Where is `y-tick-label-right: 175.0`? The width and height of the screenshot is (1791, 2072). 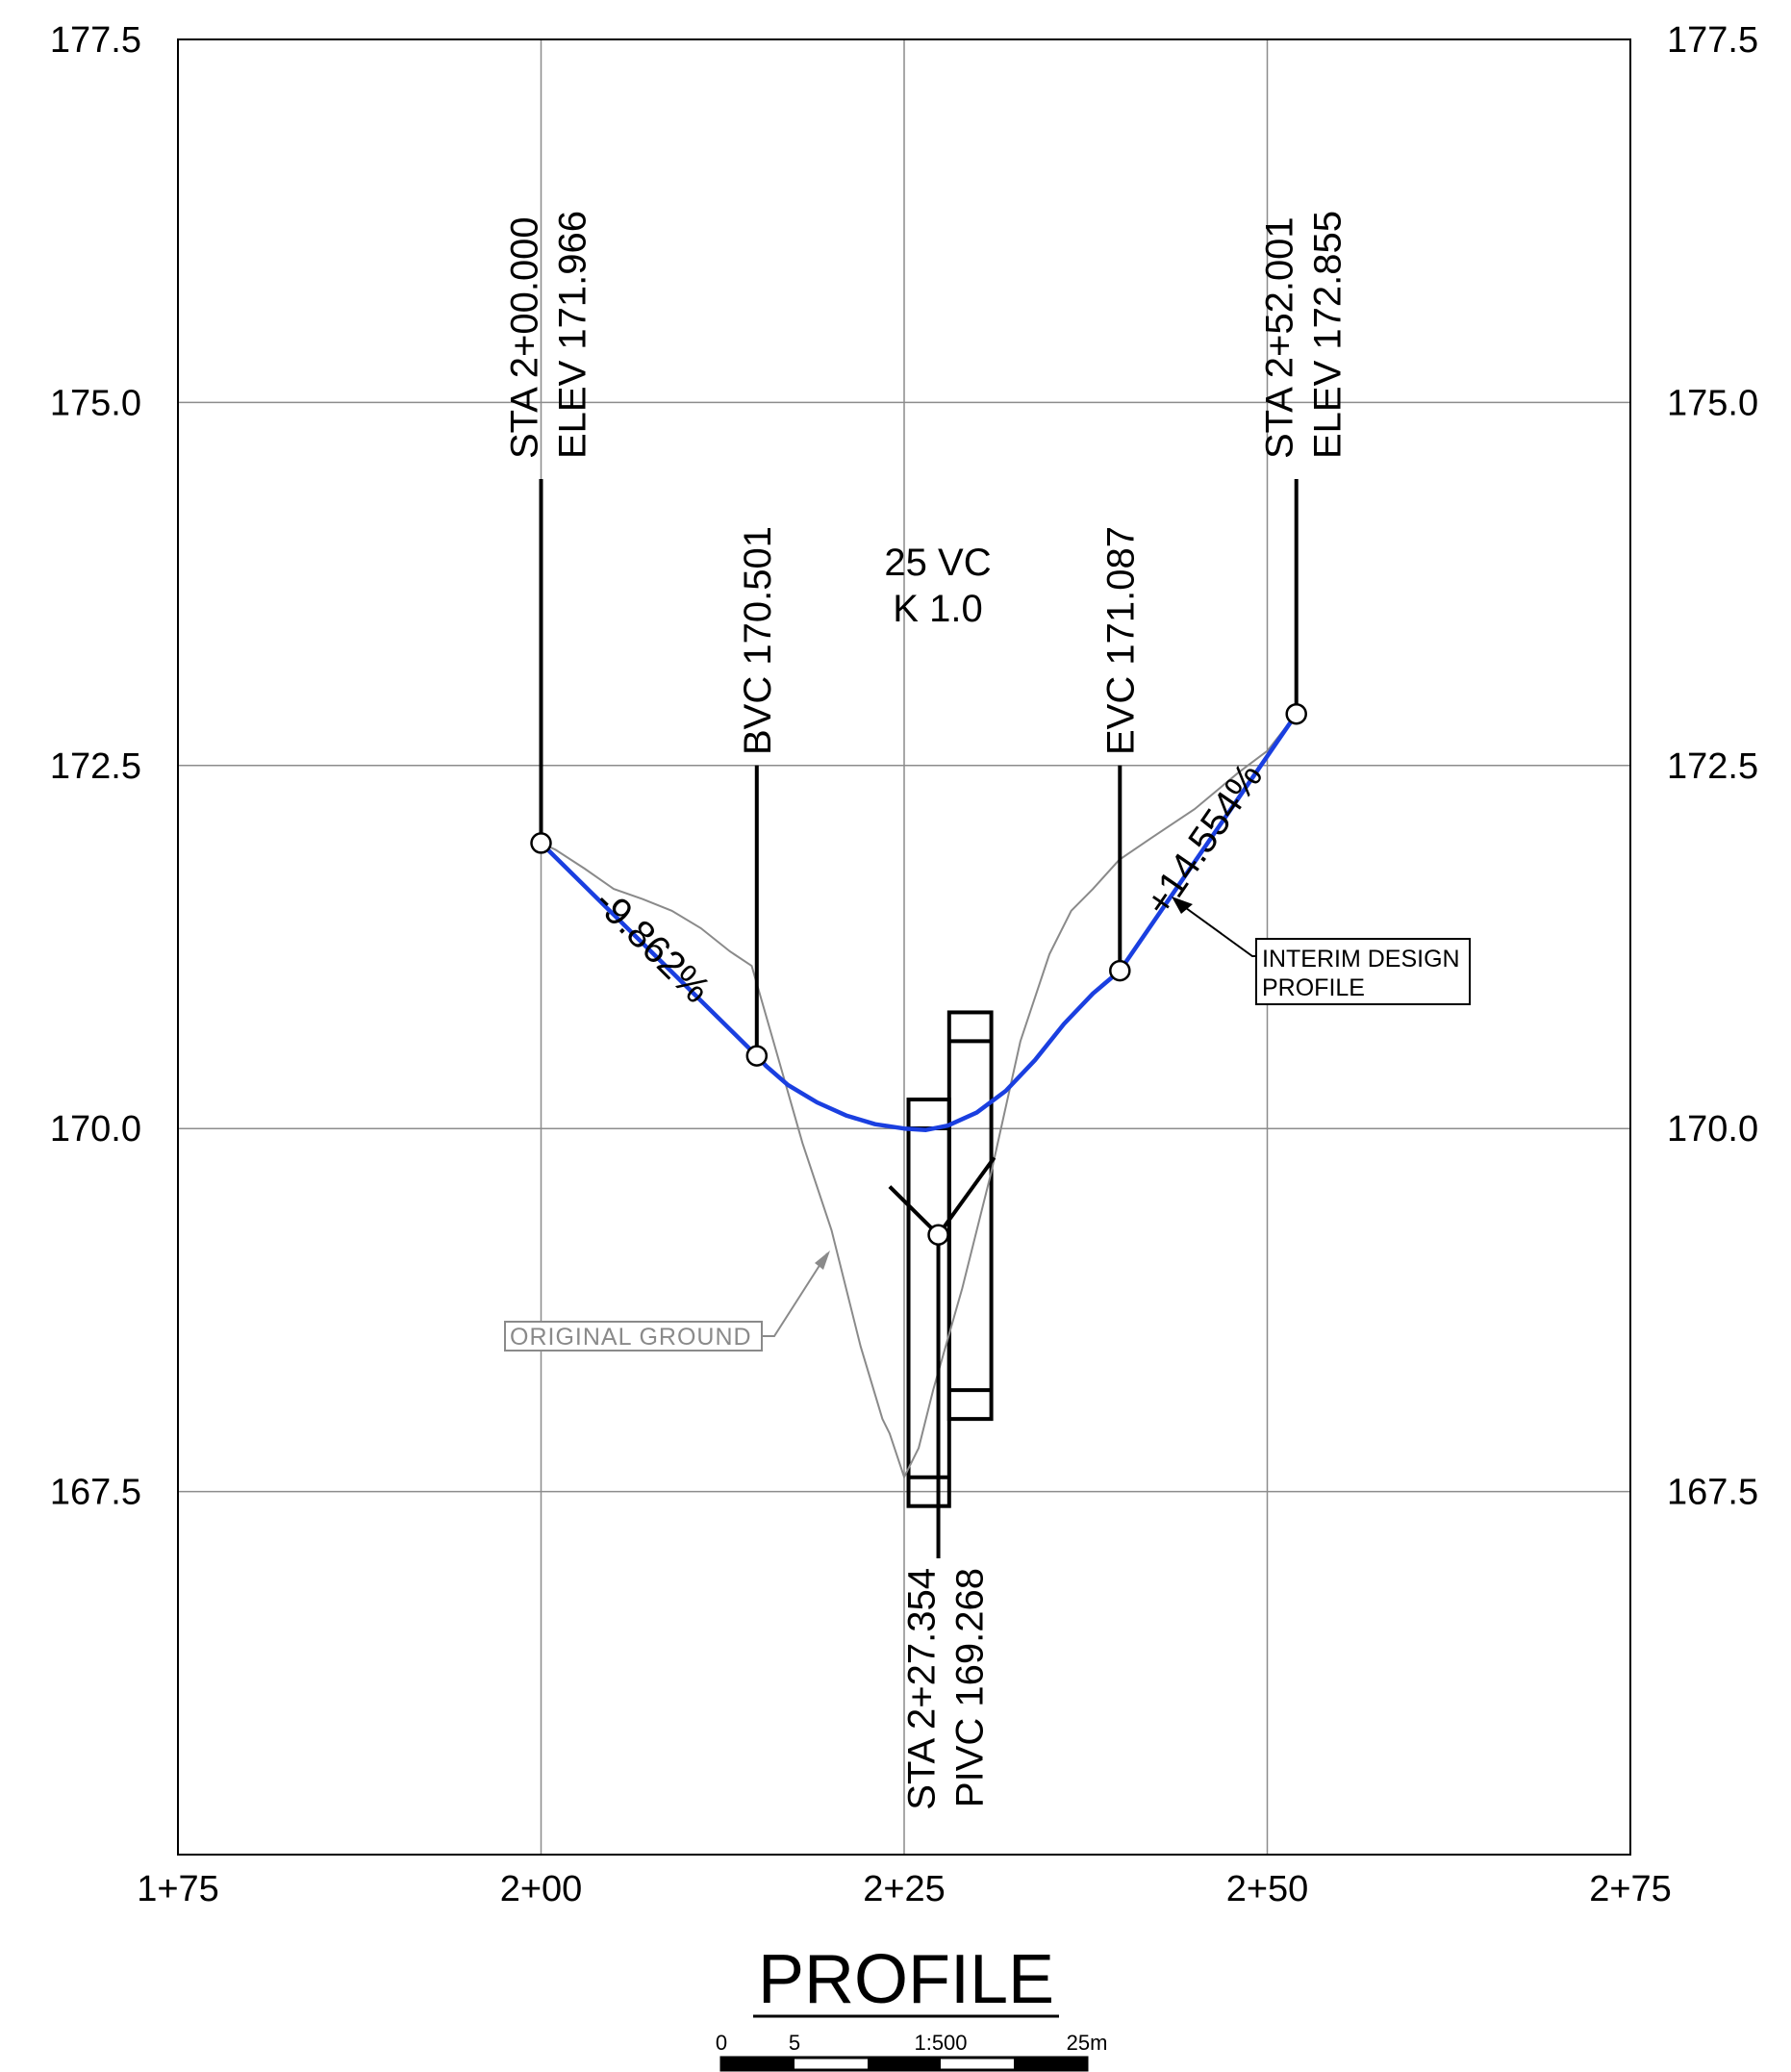 y-tick-label-right: 175.0 is located at coordinates (1712, 403).